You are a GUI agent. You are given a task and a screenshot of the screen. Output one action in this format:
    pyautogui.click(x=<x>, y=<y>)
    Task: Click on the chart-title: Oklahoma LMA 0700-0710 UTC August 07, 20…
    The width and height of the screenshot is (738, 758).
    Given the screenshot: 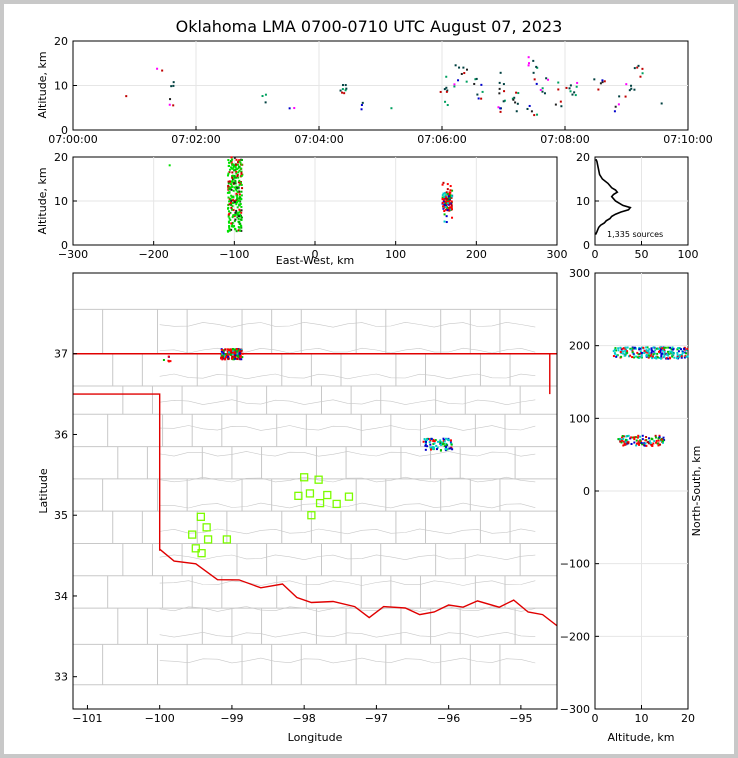 What is the action you would take?
    pyautogui.click(x=369, y=26)
    